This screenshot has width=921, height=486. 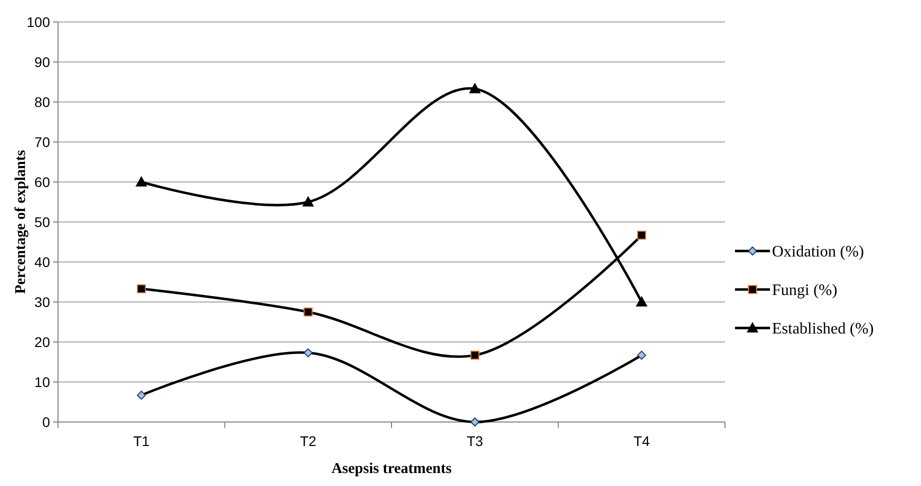 What do you see at coordinates (42, 142) in the screenshot?
I see `y-tick-label: 70` at bounding box center [42, 142].